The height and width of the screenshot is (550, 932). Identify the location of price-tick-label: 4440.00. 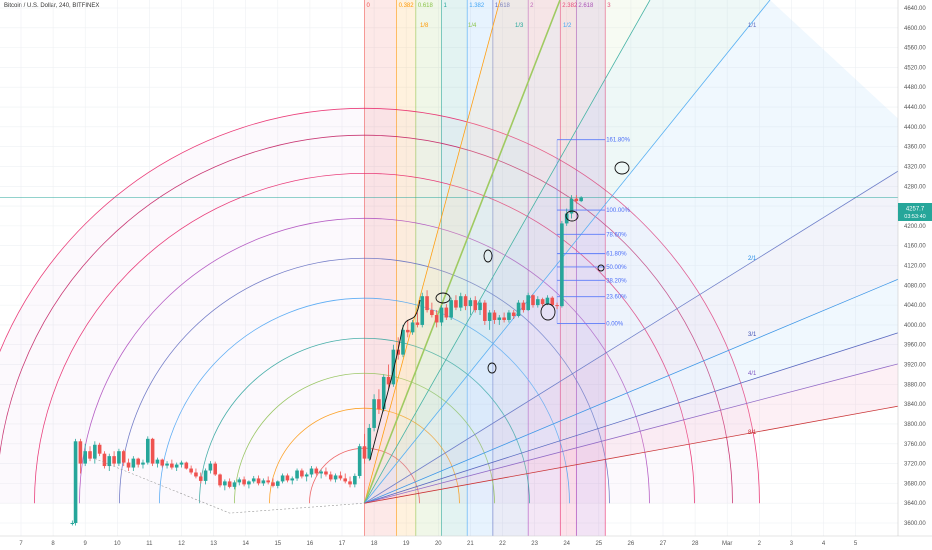
(915, 108).